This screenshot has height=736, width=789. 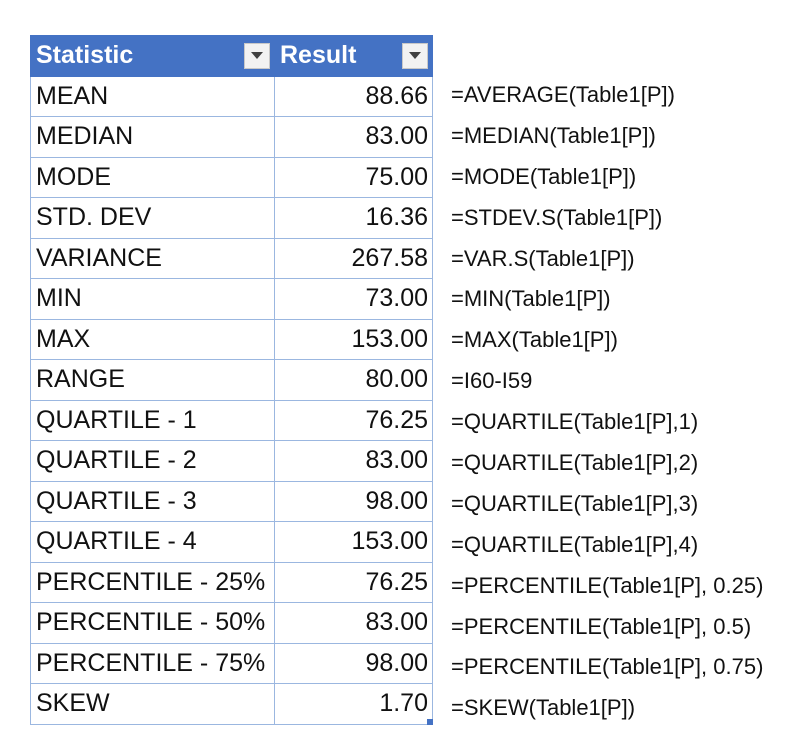 I want to click on table-row: MIN 73.00, so click(x=231, y=299).